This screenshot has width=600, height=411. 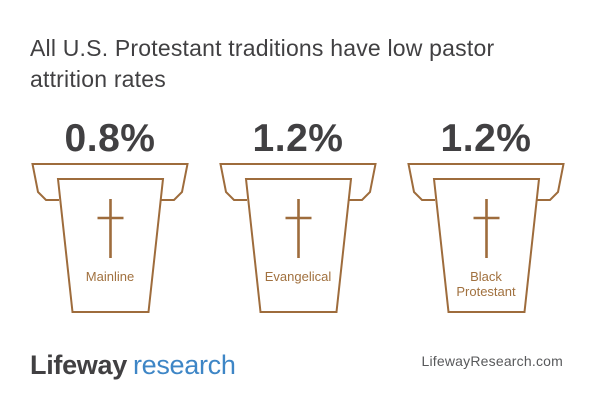 I want to click on pulpit-icon: Black Protestant, so click(x=486, y=239).